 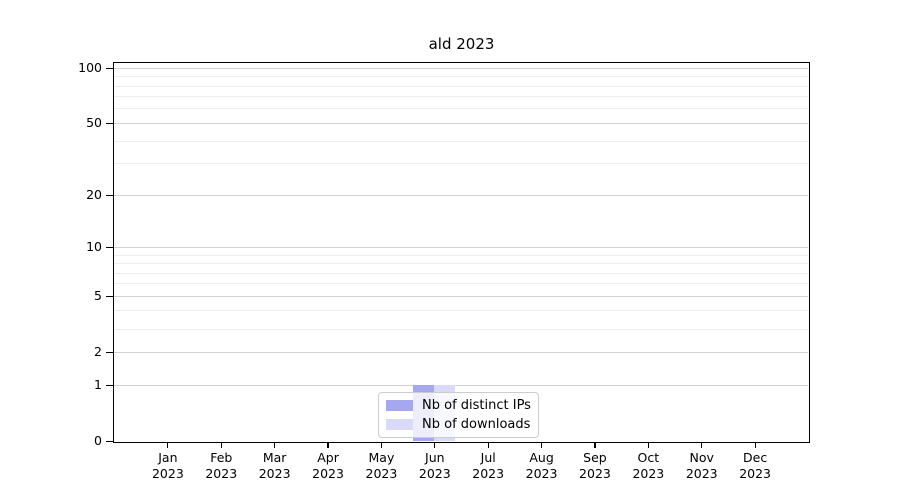 What do you see at coordinates (221, 457) in the screenshot?
I see `x-tick-label-month: Feb` at bounding box center [221, 457].